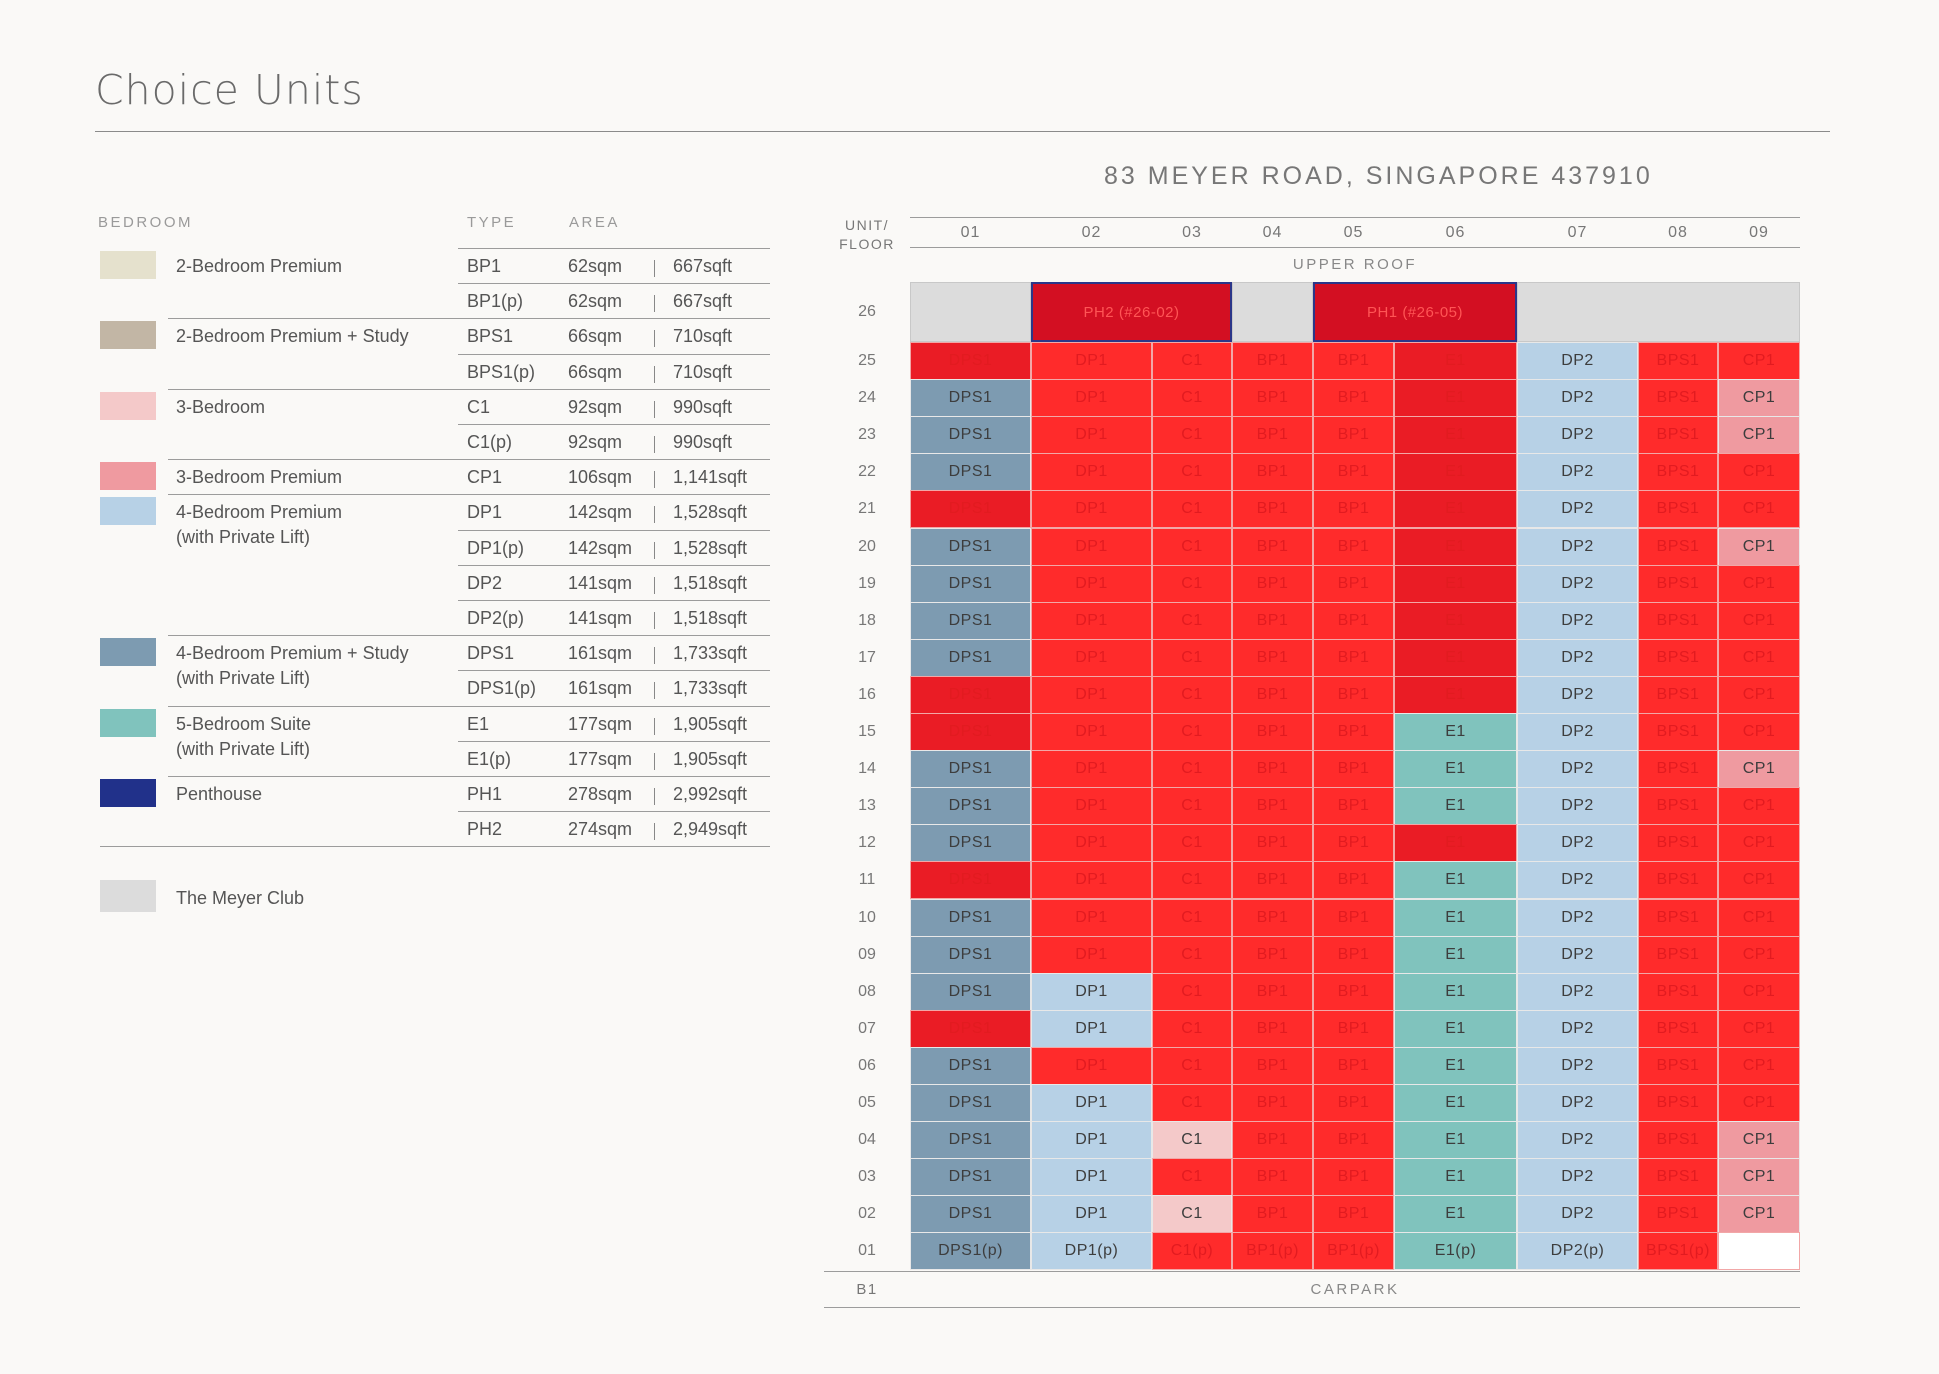  Describe the element at coordinates (1353, 1251) in the screenshot. I see `unit-cell: BP1(p)` at that location.